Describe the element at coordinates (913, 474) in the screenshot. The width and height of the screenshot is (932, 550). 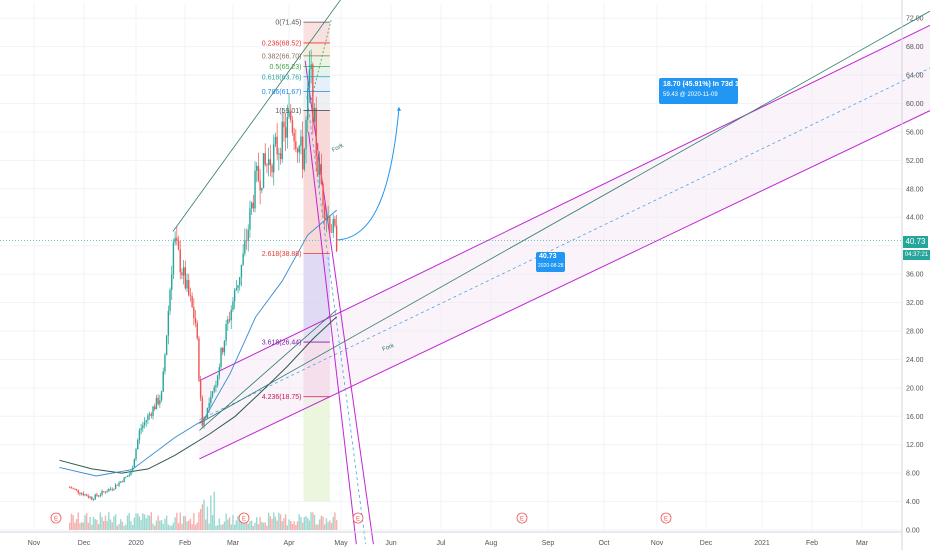
I see `y-tick-label: 8.00` at that location.